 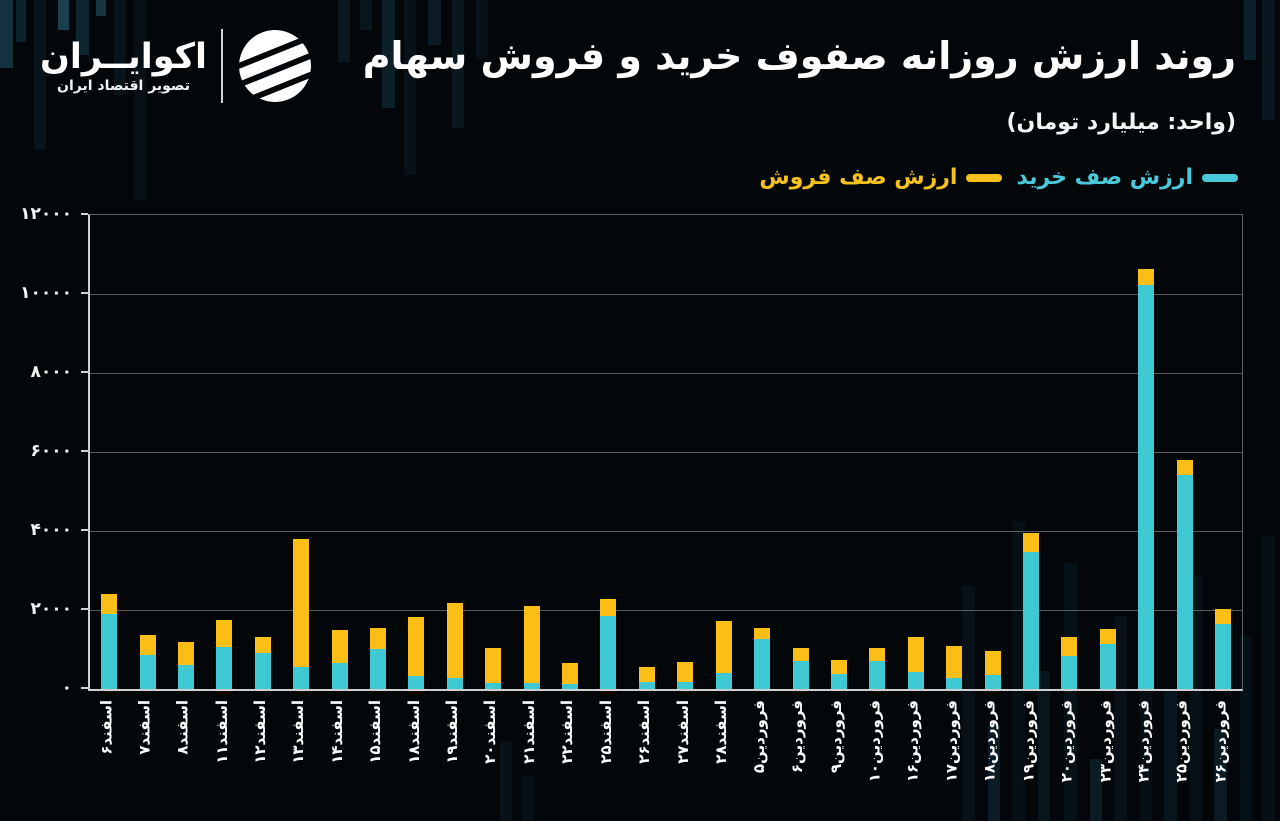 I want to click on x-axis-slot: اسفند۲۸, so click(x=722, y=755).